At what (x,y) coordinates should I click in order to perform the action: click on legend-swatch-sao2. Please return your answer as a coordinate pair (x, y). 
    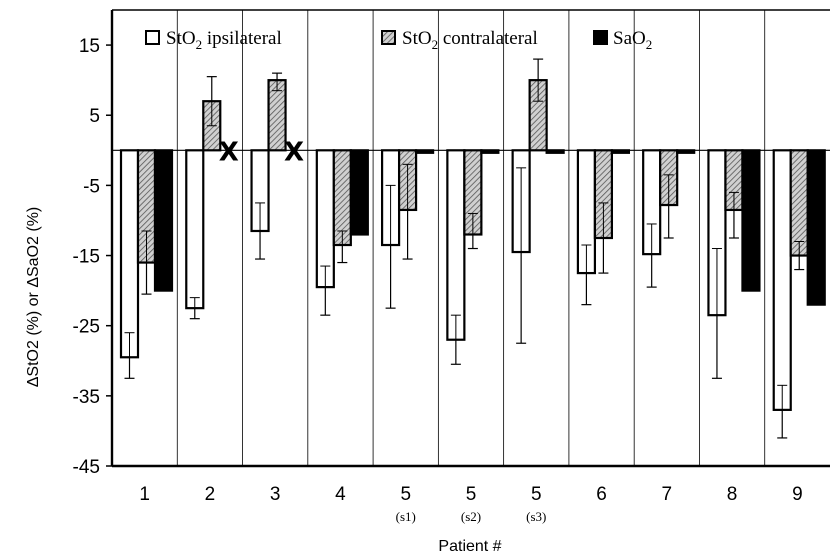
    Looking at the image, I should click on (600, 37).